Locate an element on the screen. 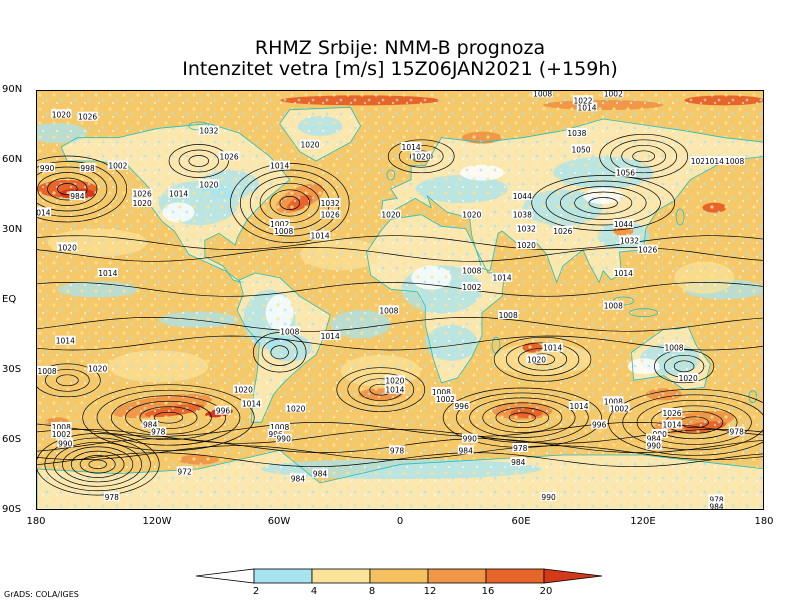 This screenshot has height=600, width=800. isobar-label: 1038 is located at coordinates (522, 215).